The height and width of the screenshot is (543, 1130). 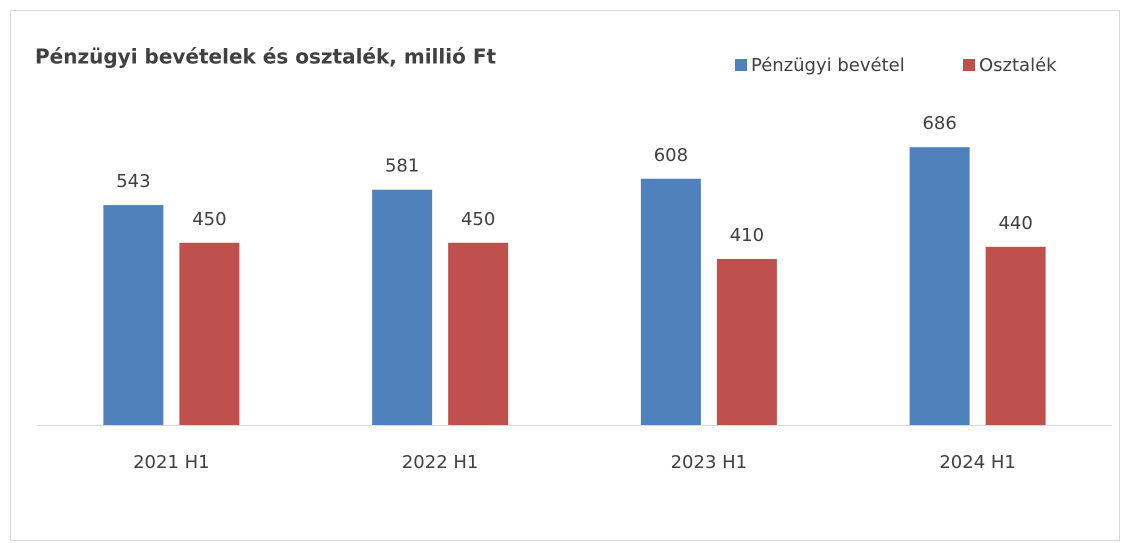 What do you see at coordinates (440, 462) in the screenshot?
I see `x-tick-label: 2022 H1` at bounding box center [440, 462].